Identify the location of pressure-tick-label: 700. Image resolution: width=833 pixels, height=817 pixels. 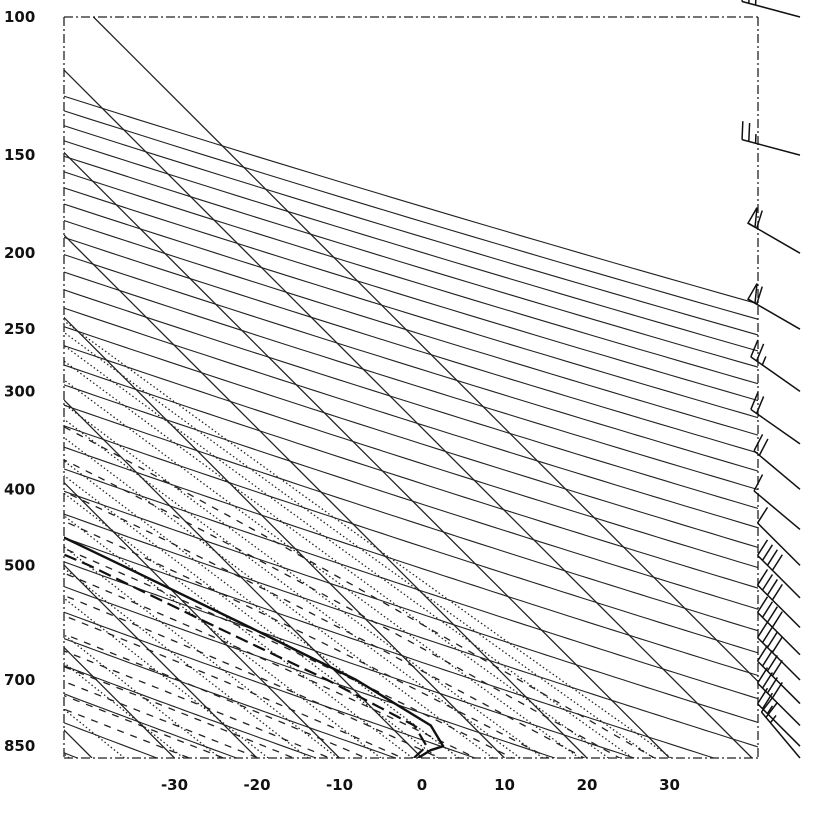
(19, 680).